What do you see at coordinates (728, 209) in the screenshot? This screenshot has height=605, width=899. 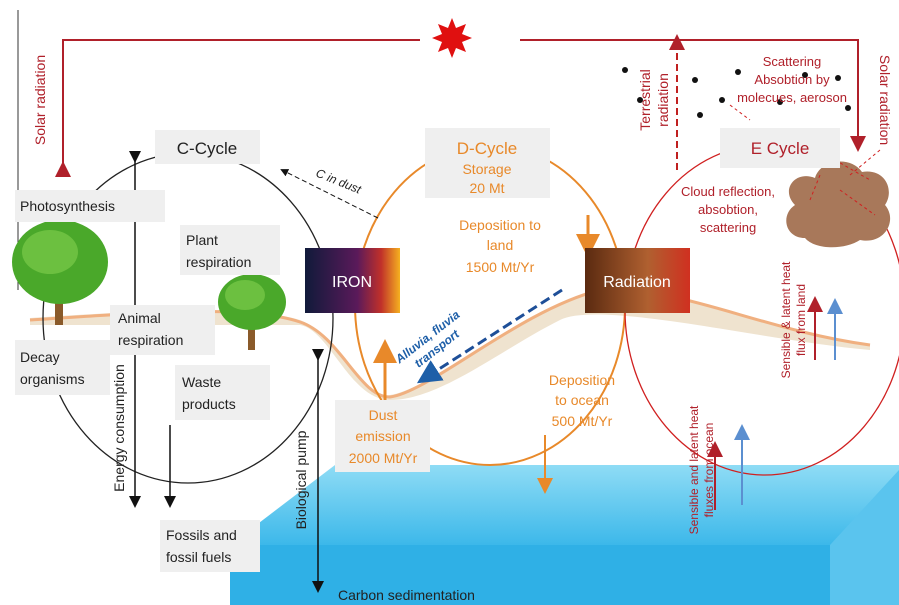 I see `cloud-label: Cloud reflection, absobtion, scattering` at bounding box center [728, 209].